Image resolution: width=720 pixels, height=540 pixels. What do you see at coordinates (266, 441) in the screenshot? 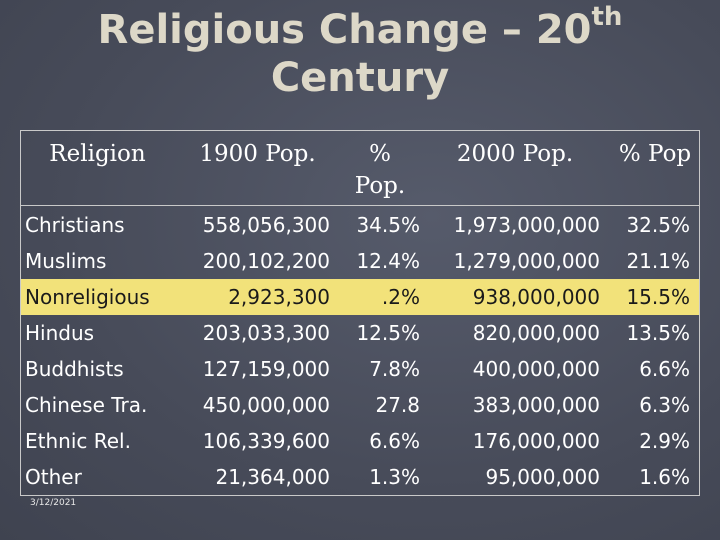
I see `table-cell: 106,339,600` at bounding box center [266, 441].